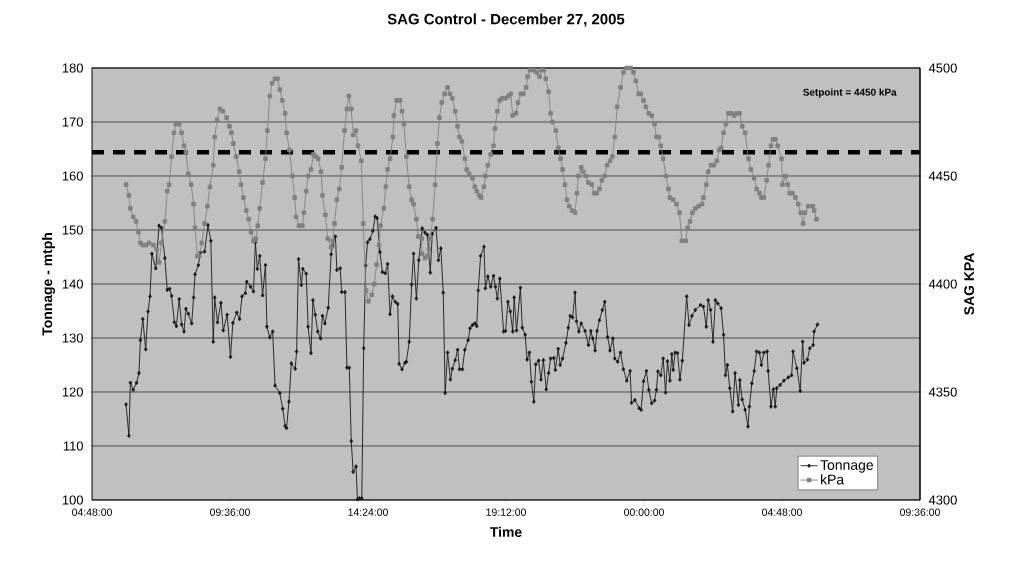 Image resolution: width=1013 pixels, height=571 pixels. Describe the element at coordinates (846, 466) in the screenshot. I see `legend-label: Tonnage` at that location.